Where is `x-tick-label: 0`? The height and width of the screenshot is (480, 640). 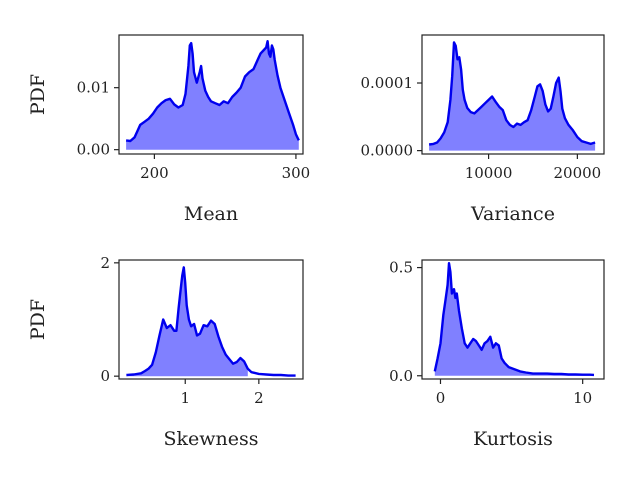 x-tick-label: 0 is located at coordinates (441, 398).